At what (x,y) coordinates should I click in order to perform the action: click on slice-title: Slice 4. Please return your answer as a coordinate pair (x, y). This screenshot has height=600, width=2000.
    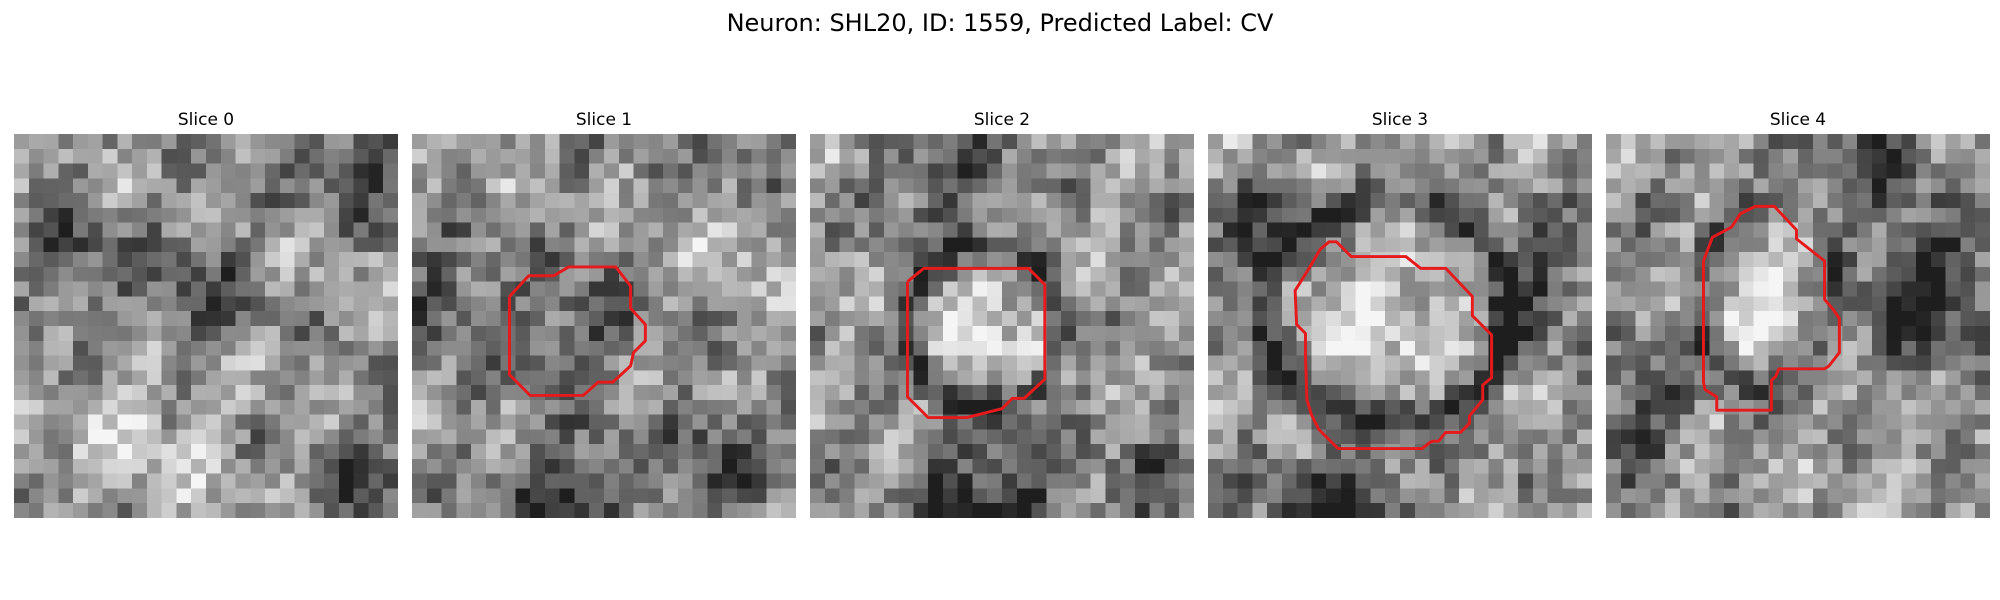
    Looking at the image, I should click on (1798, 120).